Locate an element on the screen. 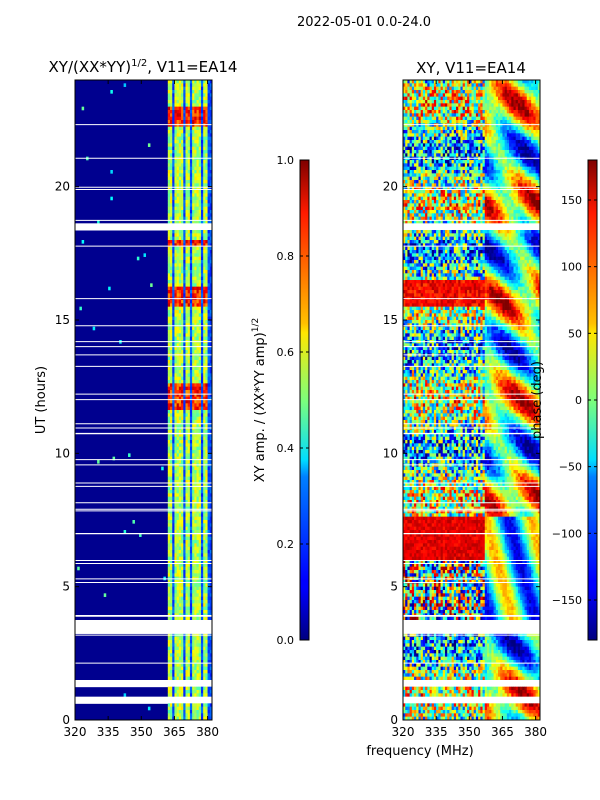 Image resolution: width=600 pixels, height=800 pixels. amplitude-panel-title: XY/(XX*YY)1/2, V11=EA14 is located at coordinates (143, 67).